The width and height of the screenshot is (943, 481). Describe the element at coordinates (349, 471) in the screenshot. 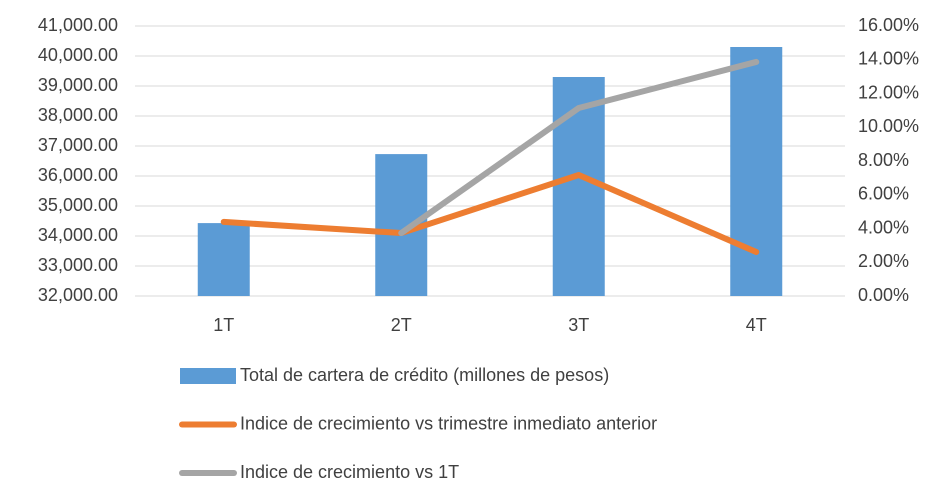

I see `legend-label: Indice de crecimiento vs 1T` at that location.